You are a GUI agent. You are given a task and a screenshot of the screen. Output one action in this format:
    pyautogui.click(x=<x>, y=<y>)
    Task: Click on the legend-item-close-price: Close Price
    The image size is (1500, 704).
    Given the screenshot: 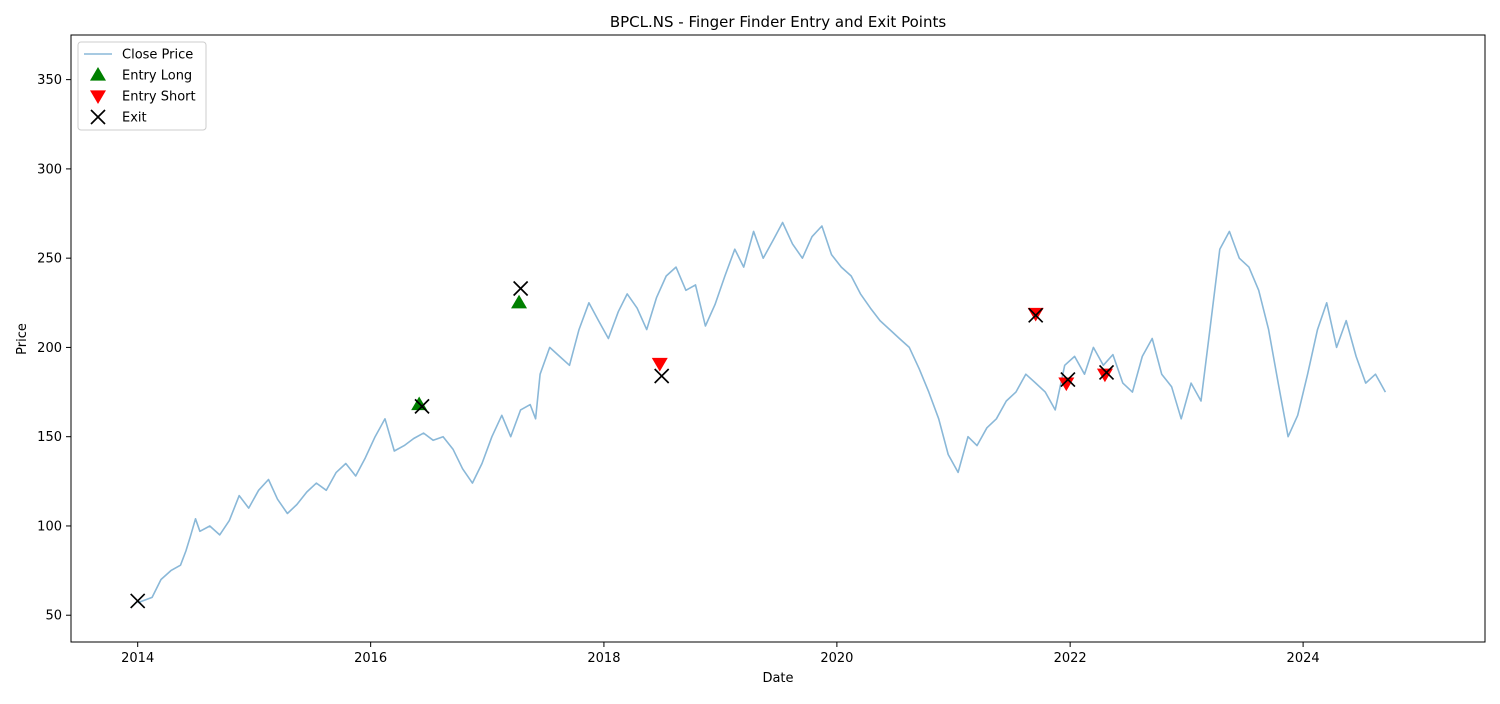 What is the action you would take?
    pyautogui.click(x=138, y=55)
    